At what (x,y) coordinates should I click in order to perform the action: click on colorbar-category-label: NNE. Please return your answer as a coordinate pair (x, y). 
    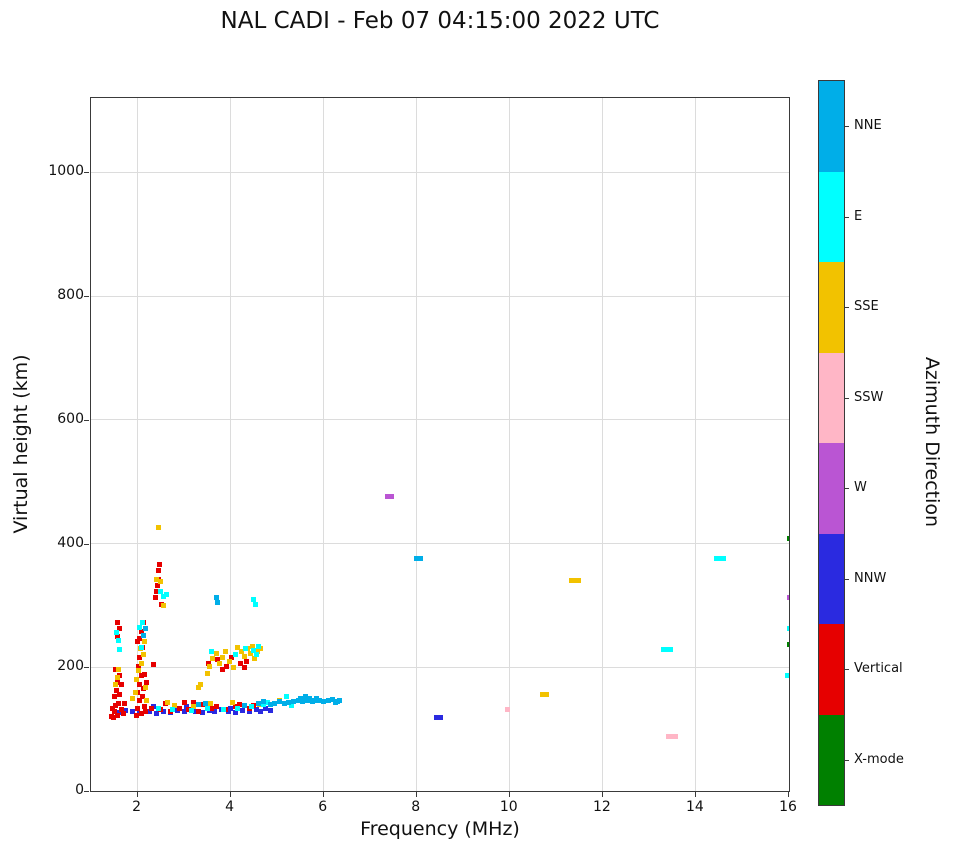
    Looking at the image, I should click on (868, 126).